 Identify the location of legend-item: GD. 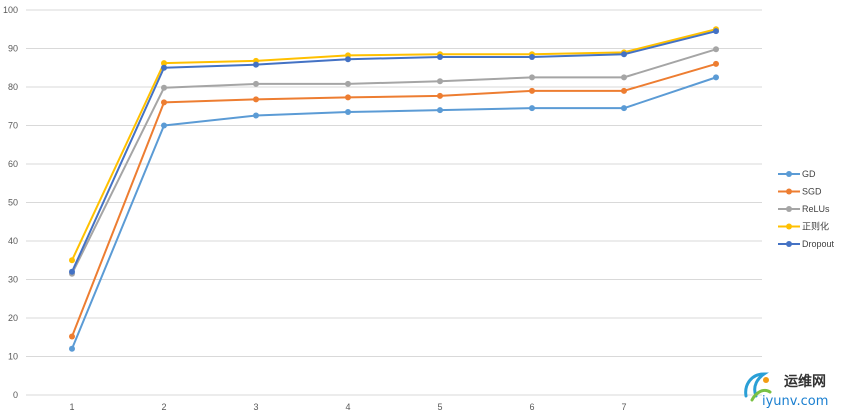
(797, 174).